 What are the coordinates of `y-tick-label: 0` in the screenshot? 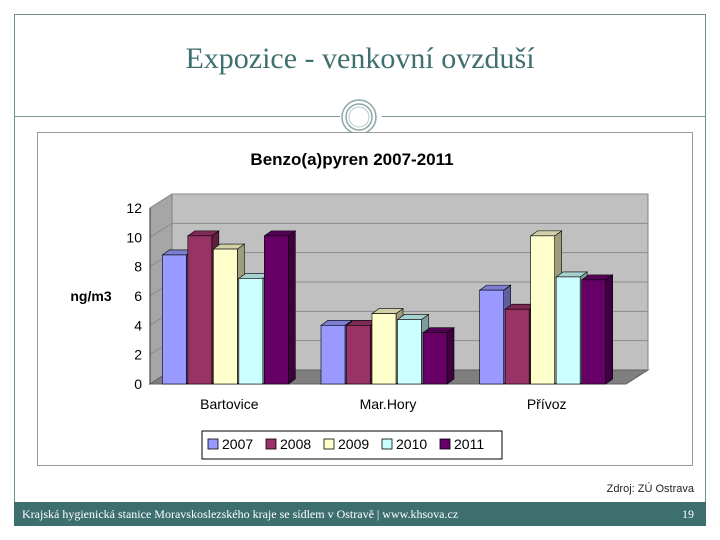 It's located at (138, 384).